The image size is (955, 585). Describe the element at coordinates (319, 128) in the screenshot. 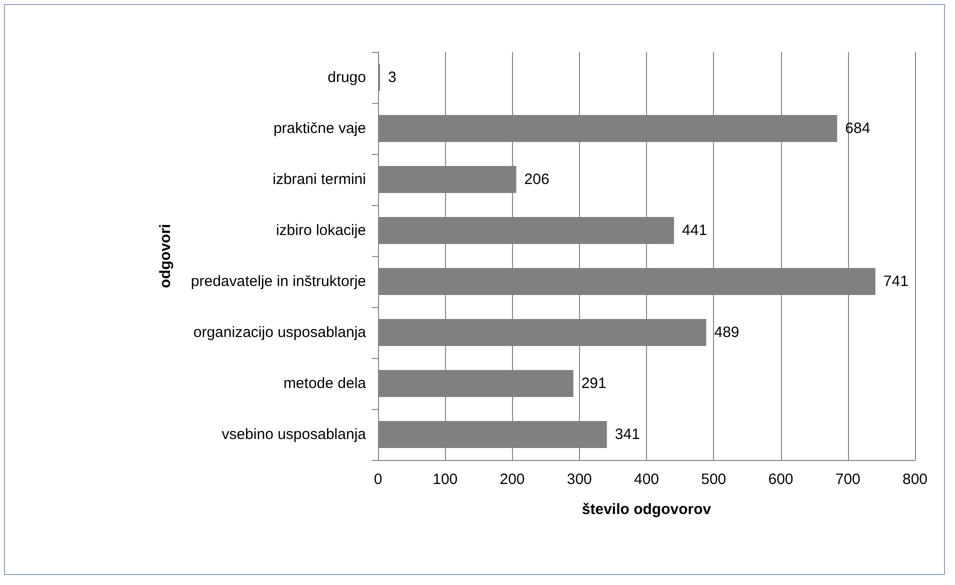

I see `y-tick-label: praktične vaje` at that location.